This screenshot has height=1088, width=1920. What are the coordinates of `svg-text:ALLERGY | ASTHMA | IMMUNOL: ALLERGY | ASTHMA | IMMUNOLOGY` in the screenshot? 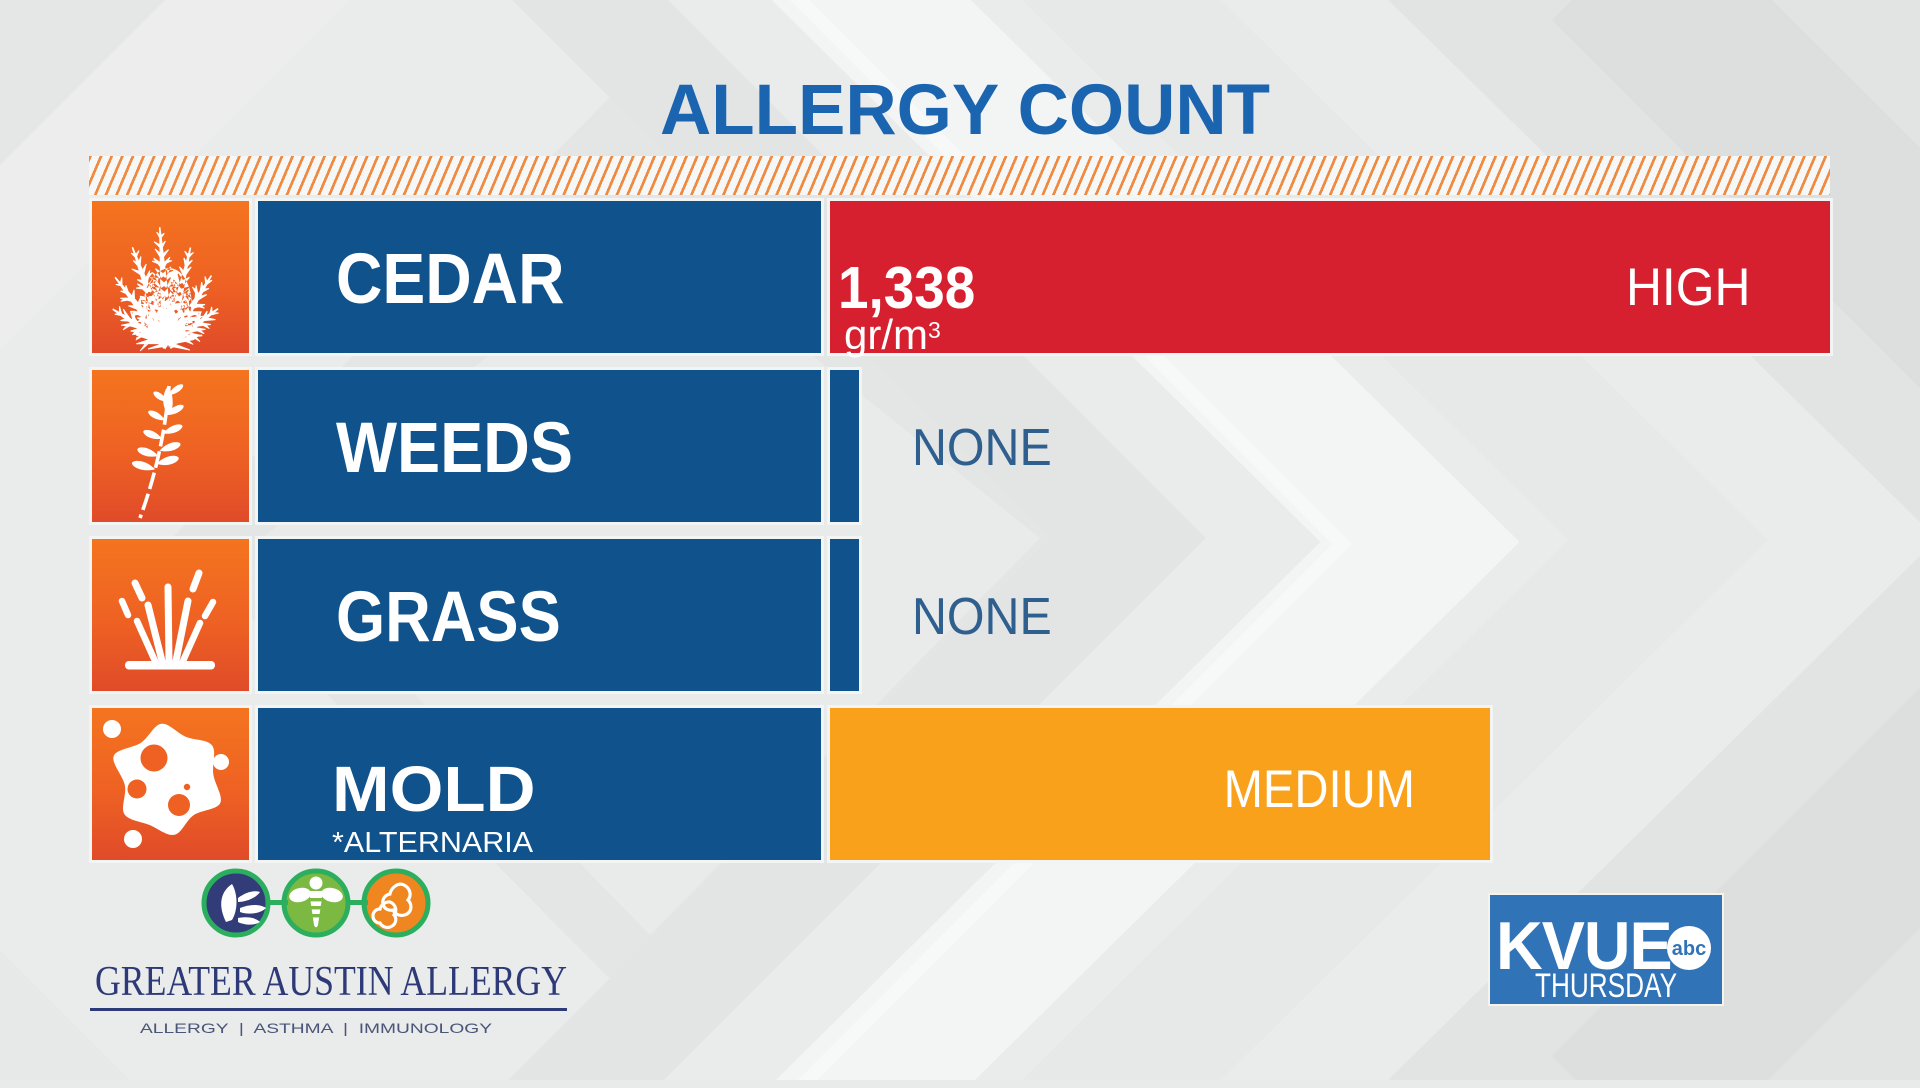 It's located at (316, 1028).